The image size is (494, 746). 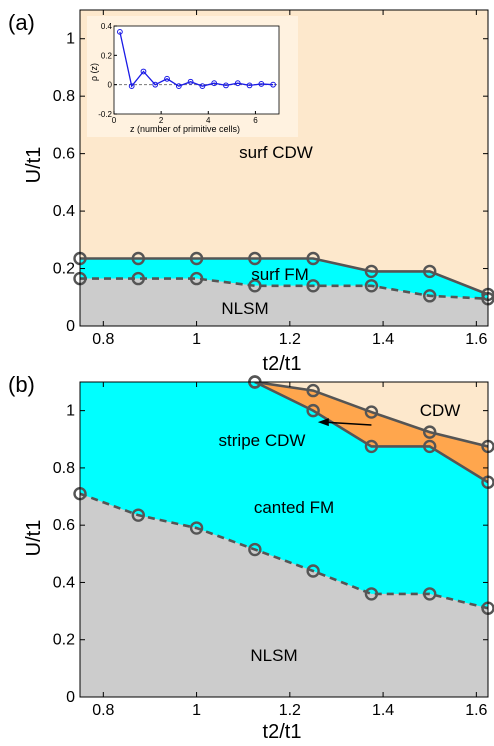 What do you see at coordinates (280, 274) in the screenshot?
I see `region-label-surf-fm: surf FM` at bounding box center [280, 274].